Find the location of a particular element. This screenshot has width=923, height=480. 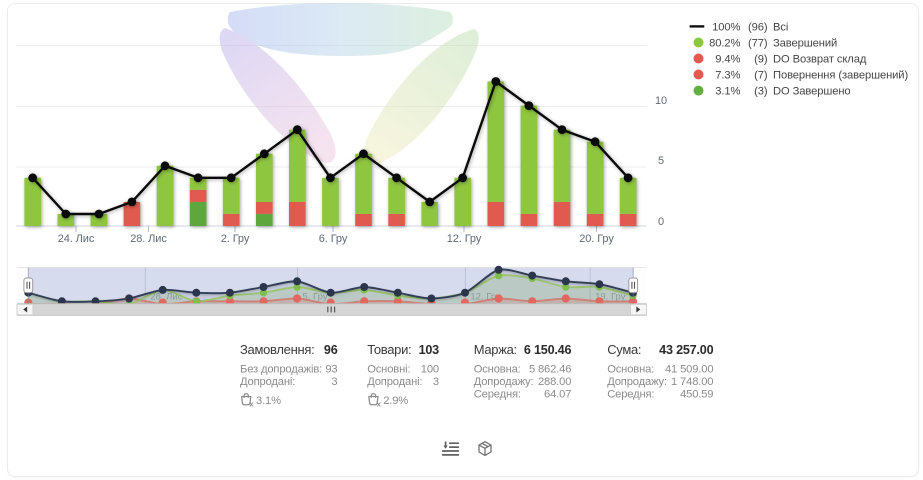

svg-text: 5 is located at coordinates (661, 161).